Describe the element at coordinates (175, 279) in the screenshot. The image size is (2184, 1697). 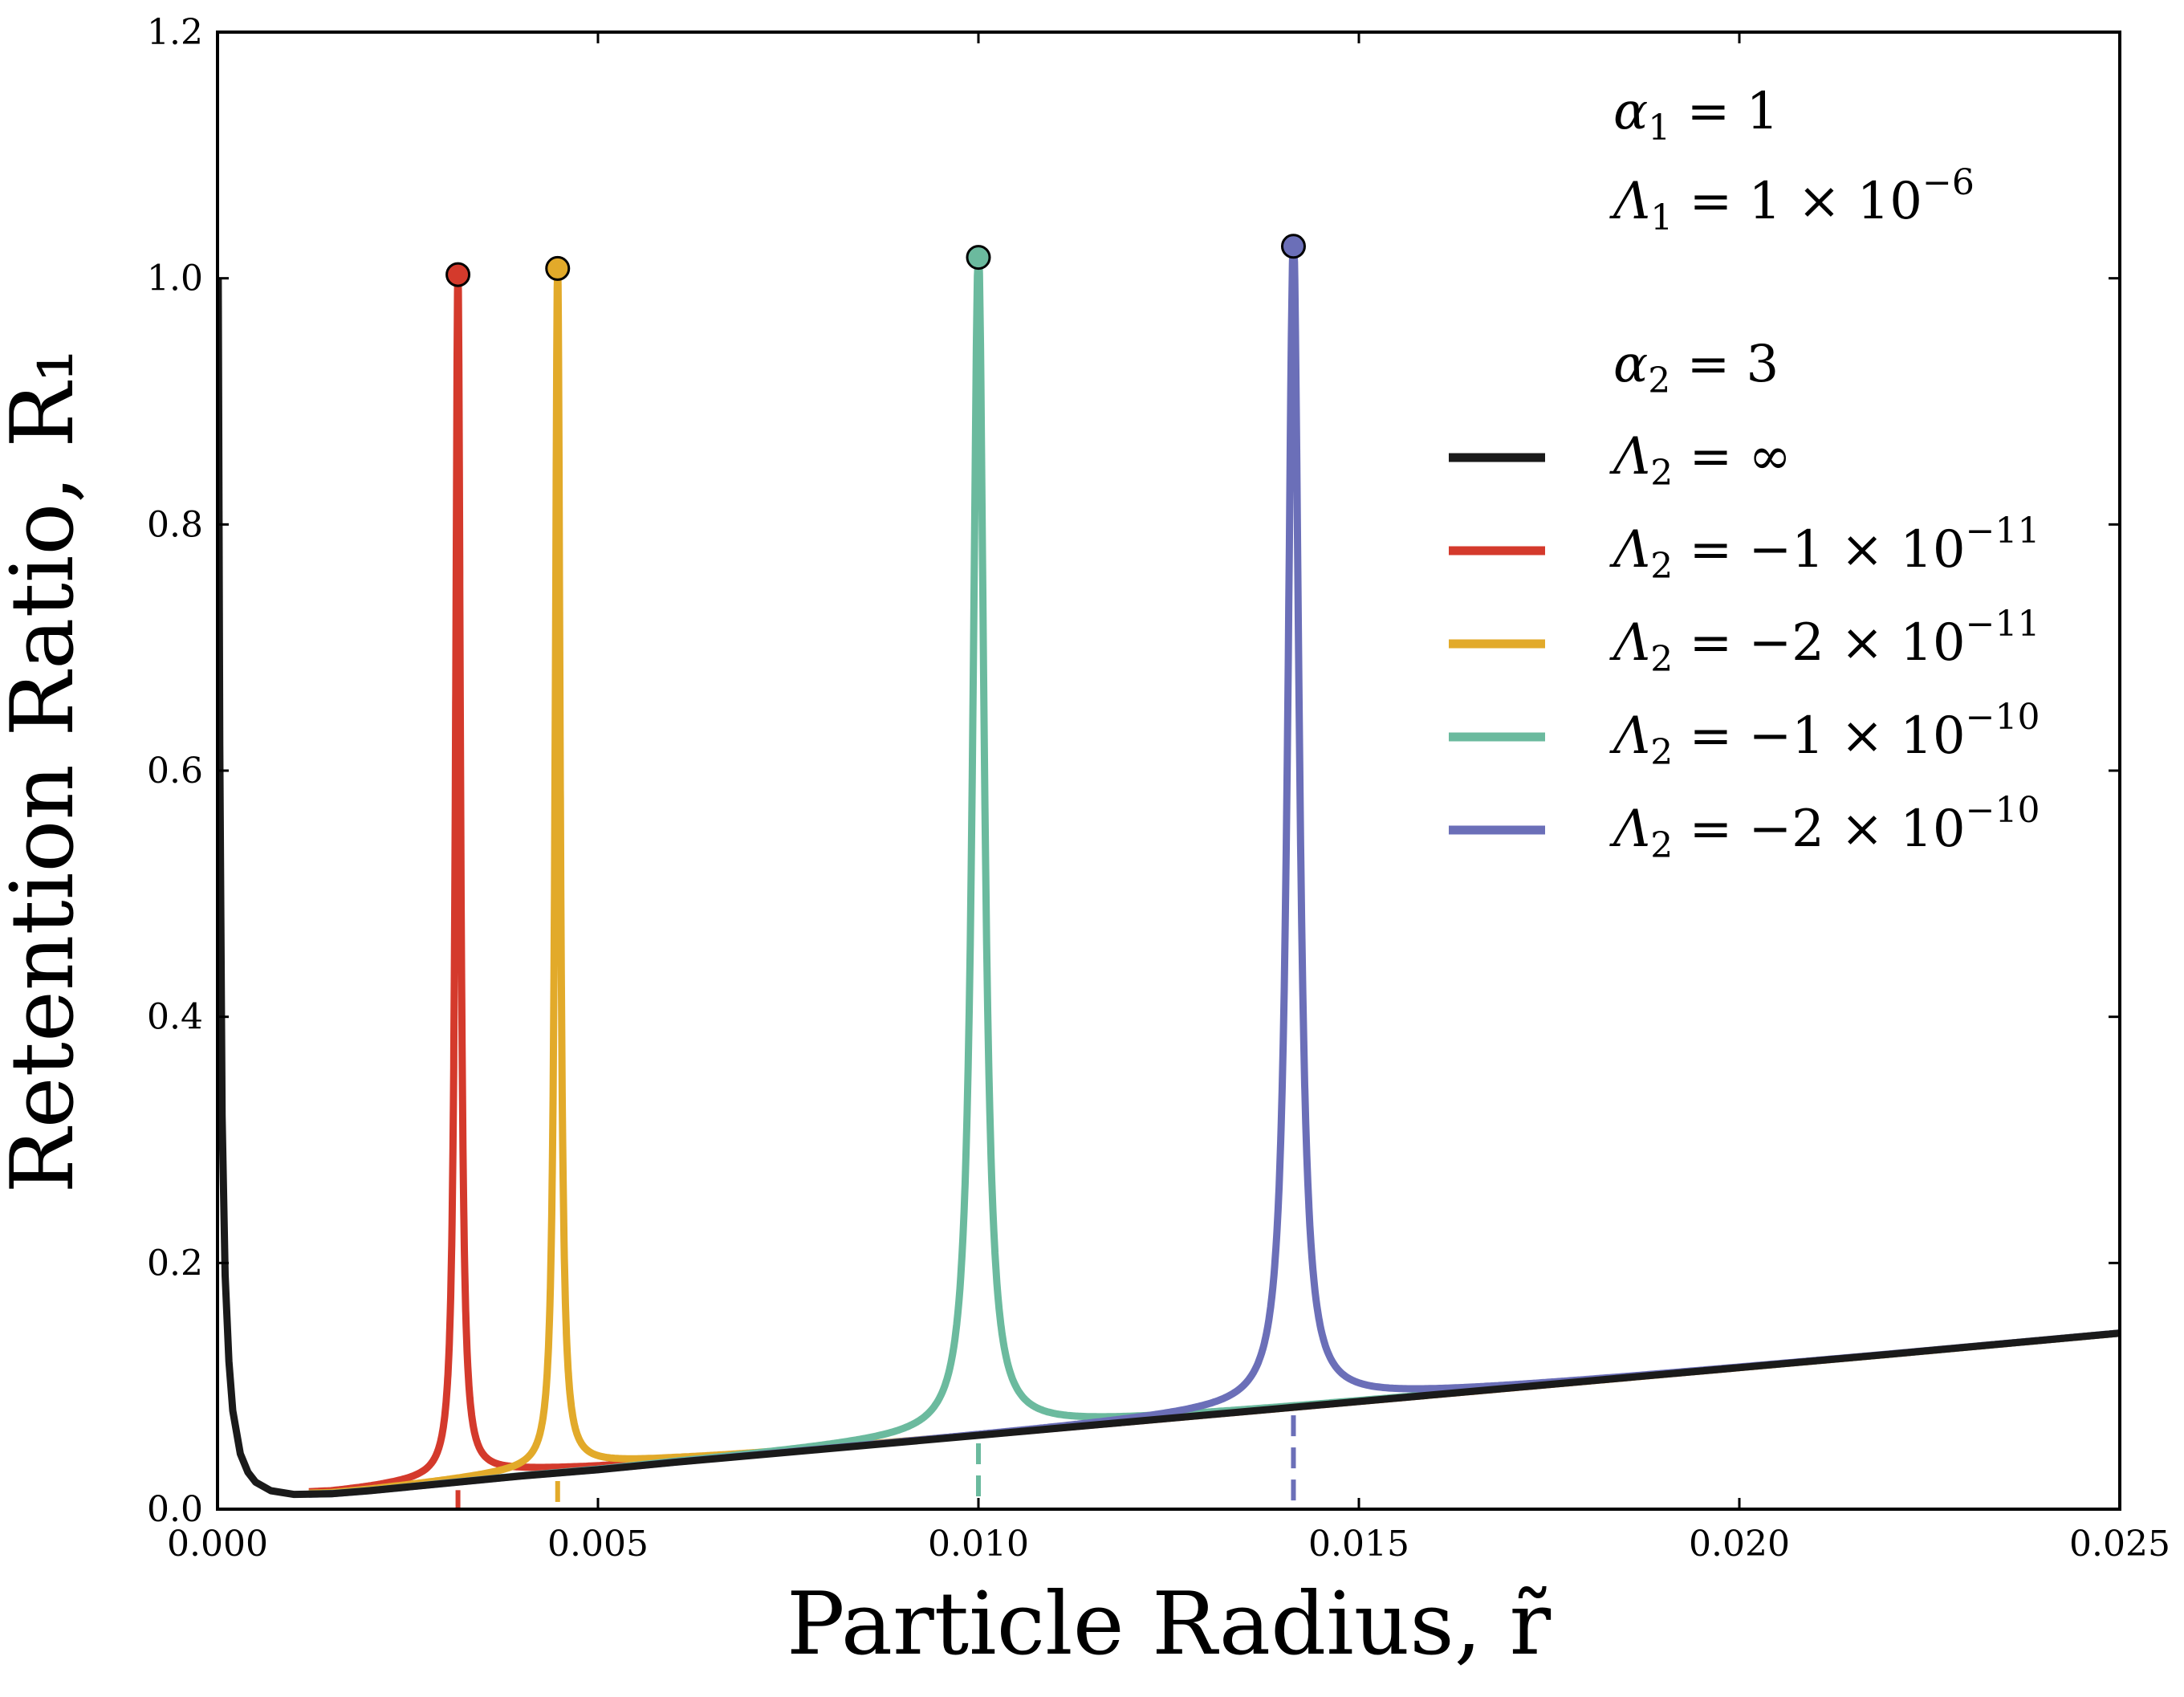
I see `y-tick-label: 1.0` at that location.